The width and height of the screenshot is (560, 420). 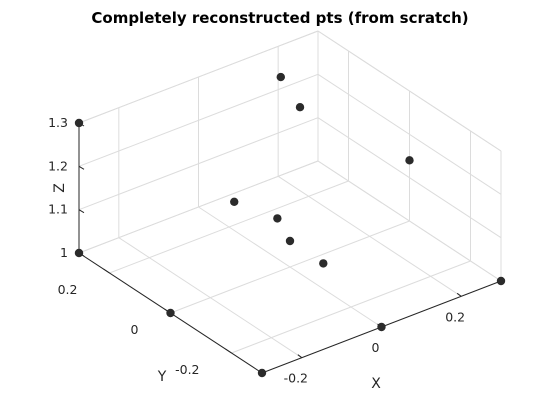 I want to click on y-axis-label: Y, so click(x=162, y=377).